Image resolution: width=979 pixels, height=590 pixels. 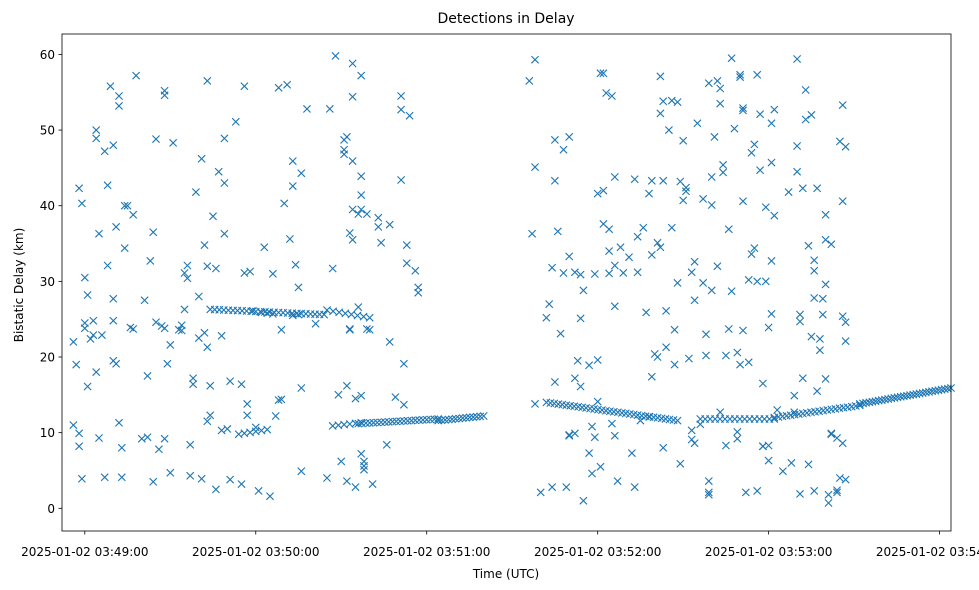 What do you see at coordinates (47, 282) in the screenshot?
I see `y-tick-label-3: 30` at bounding box center [47, 282].